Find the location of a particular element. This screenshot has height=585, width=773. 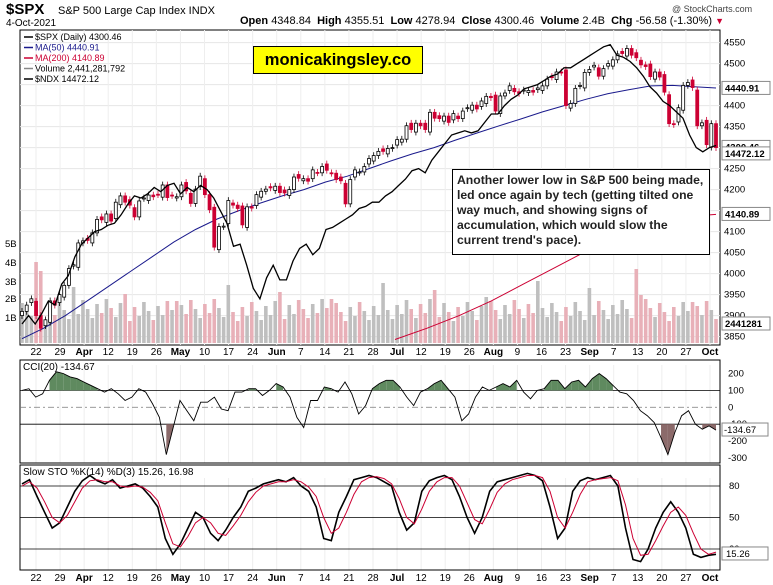

cci-tick-label: 200 is located at coordinates (736, 374).